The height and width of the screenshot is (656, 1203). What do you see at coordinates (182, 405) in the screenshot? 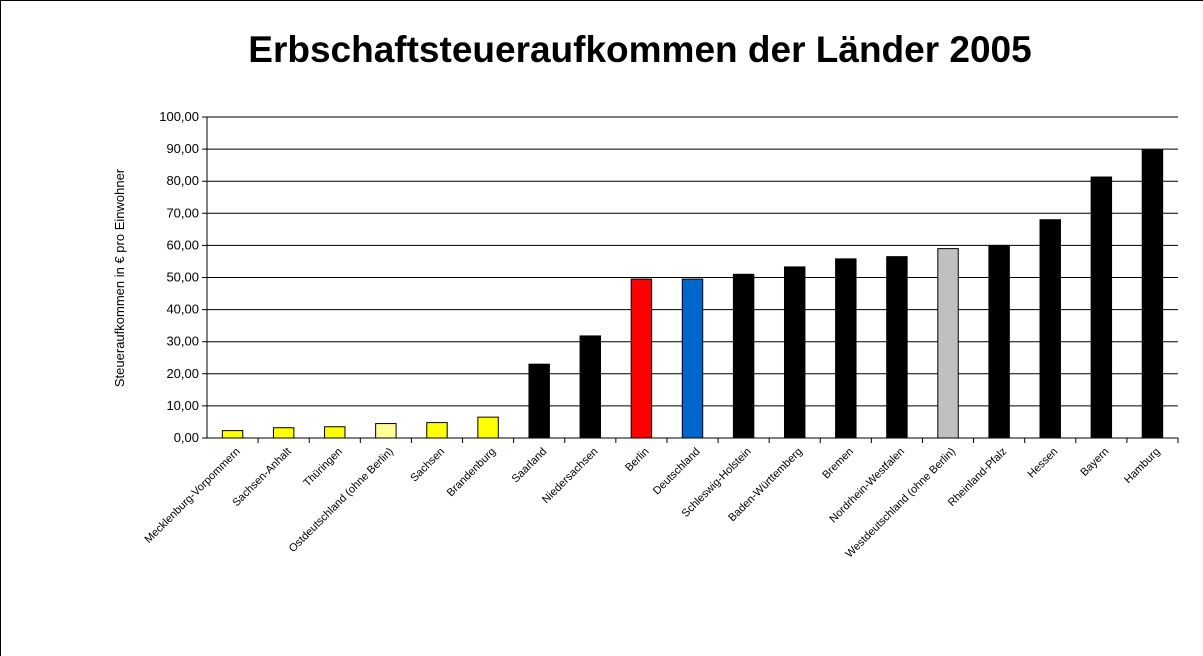
I see `y-tick-label: 10,00` at bounding box center [182, 405].